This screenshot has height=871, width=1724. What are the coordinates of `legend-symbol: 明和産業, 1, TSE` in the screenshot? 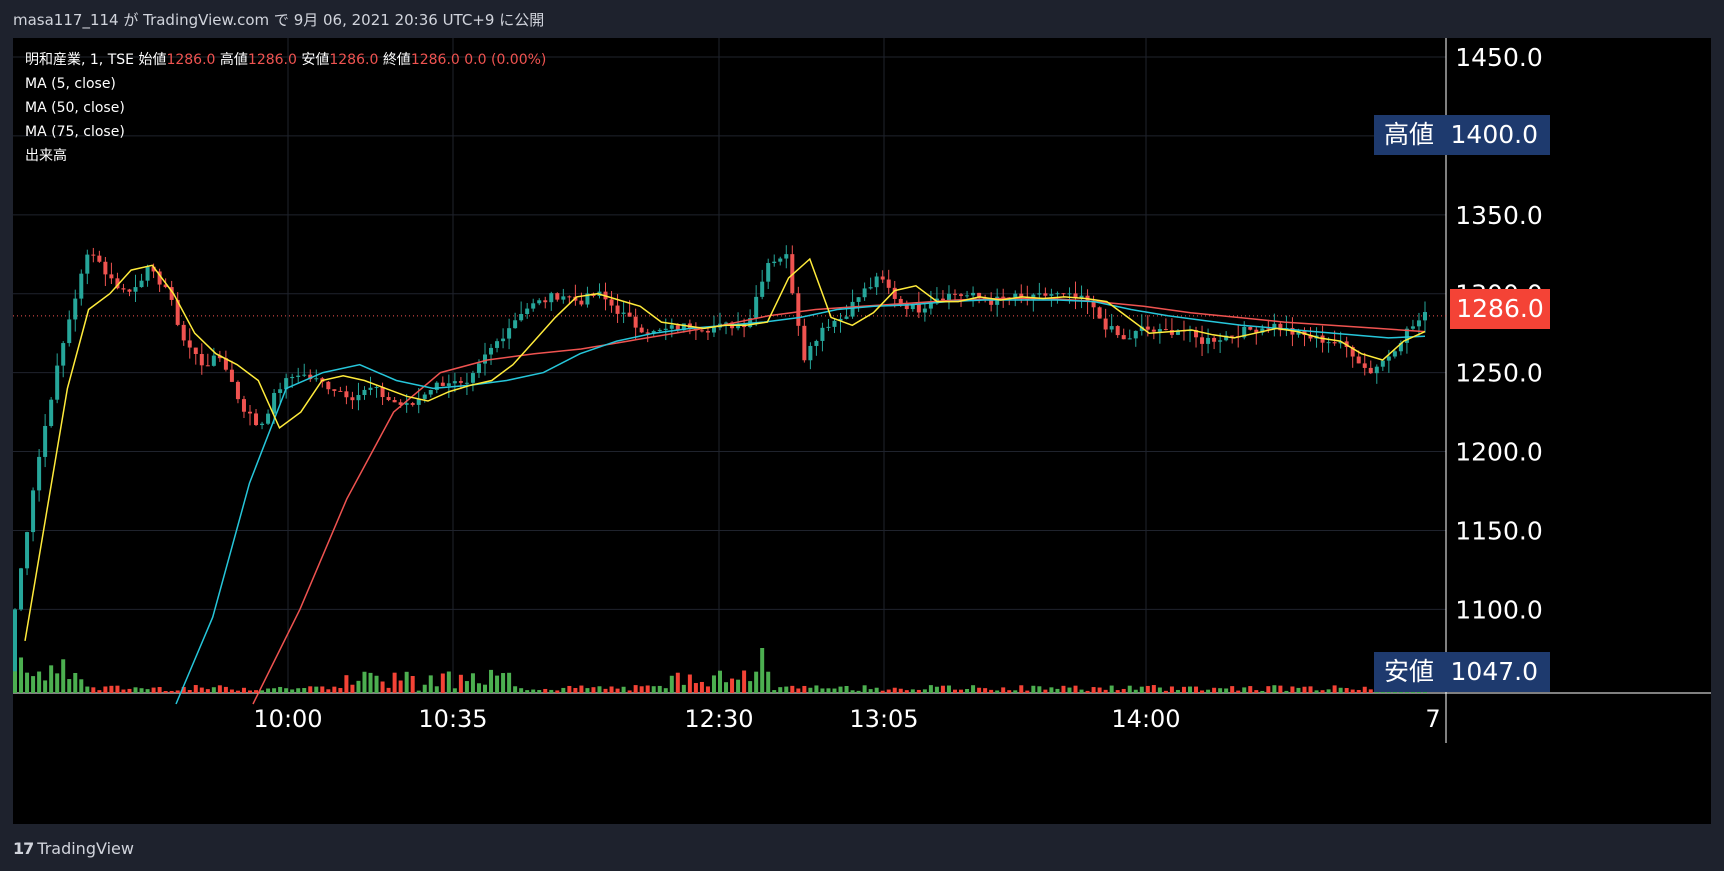 It's located at (79, 60).